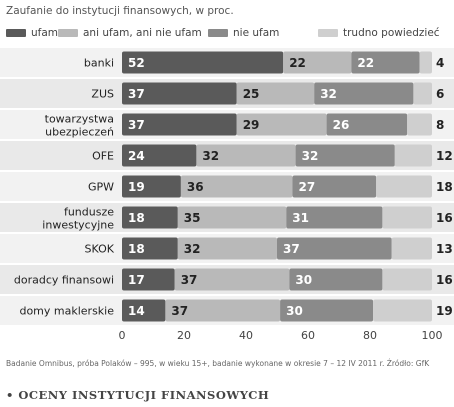  I want to click on legend-item-2: nie ufam, so click(243, 33).